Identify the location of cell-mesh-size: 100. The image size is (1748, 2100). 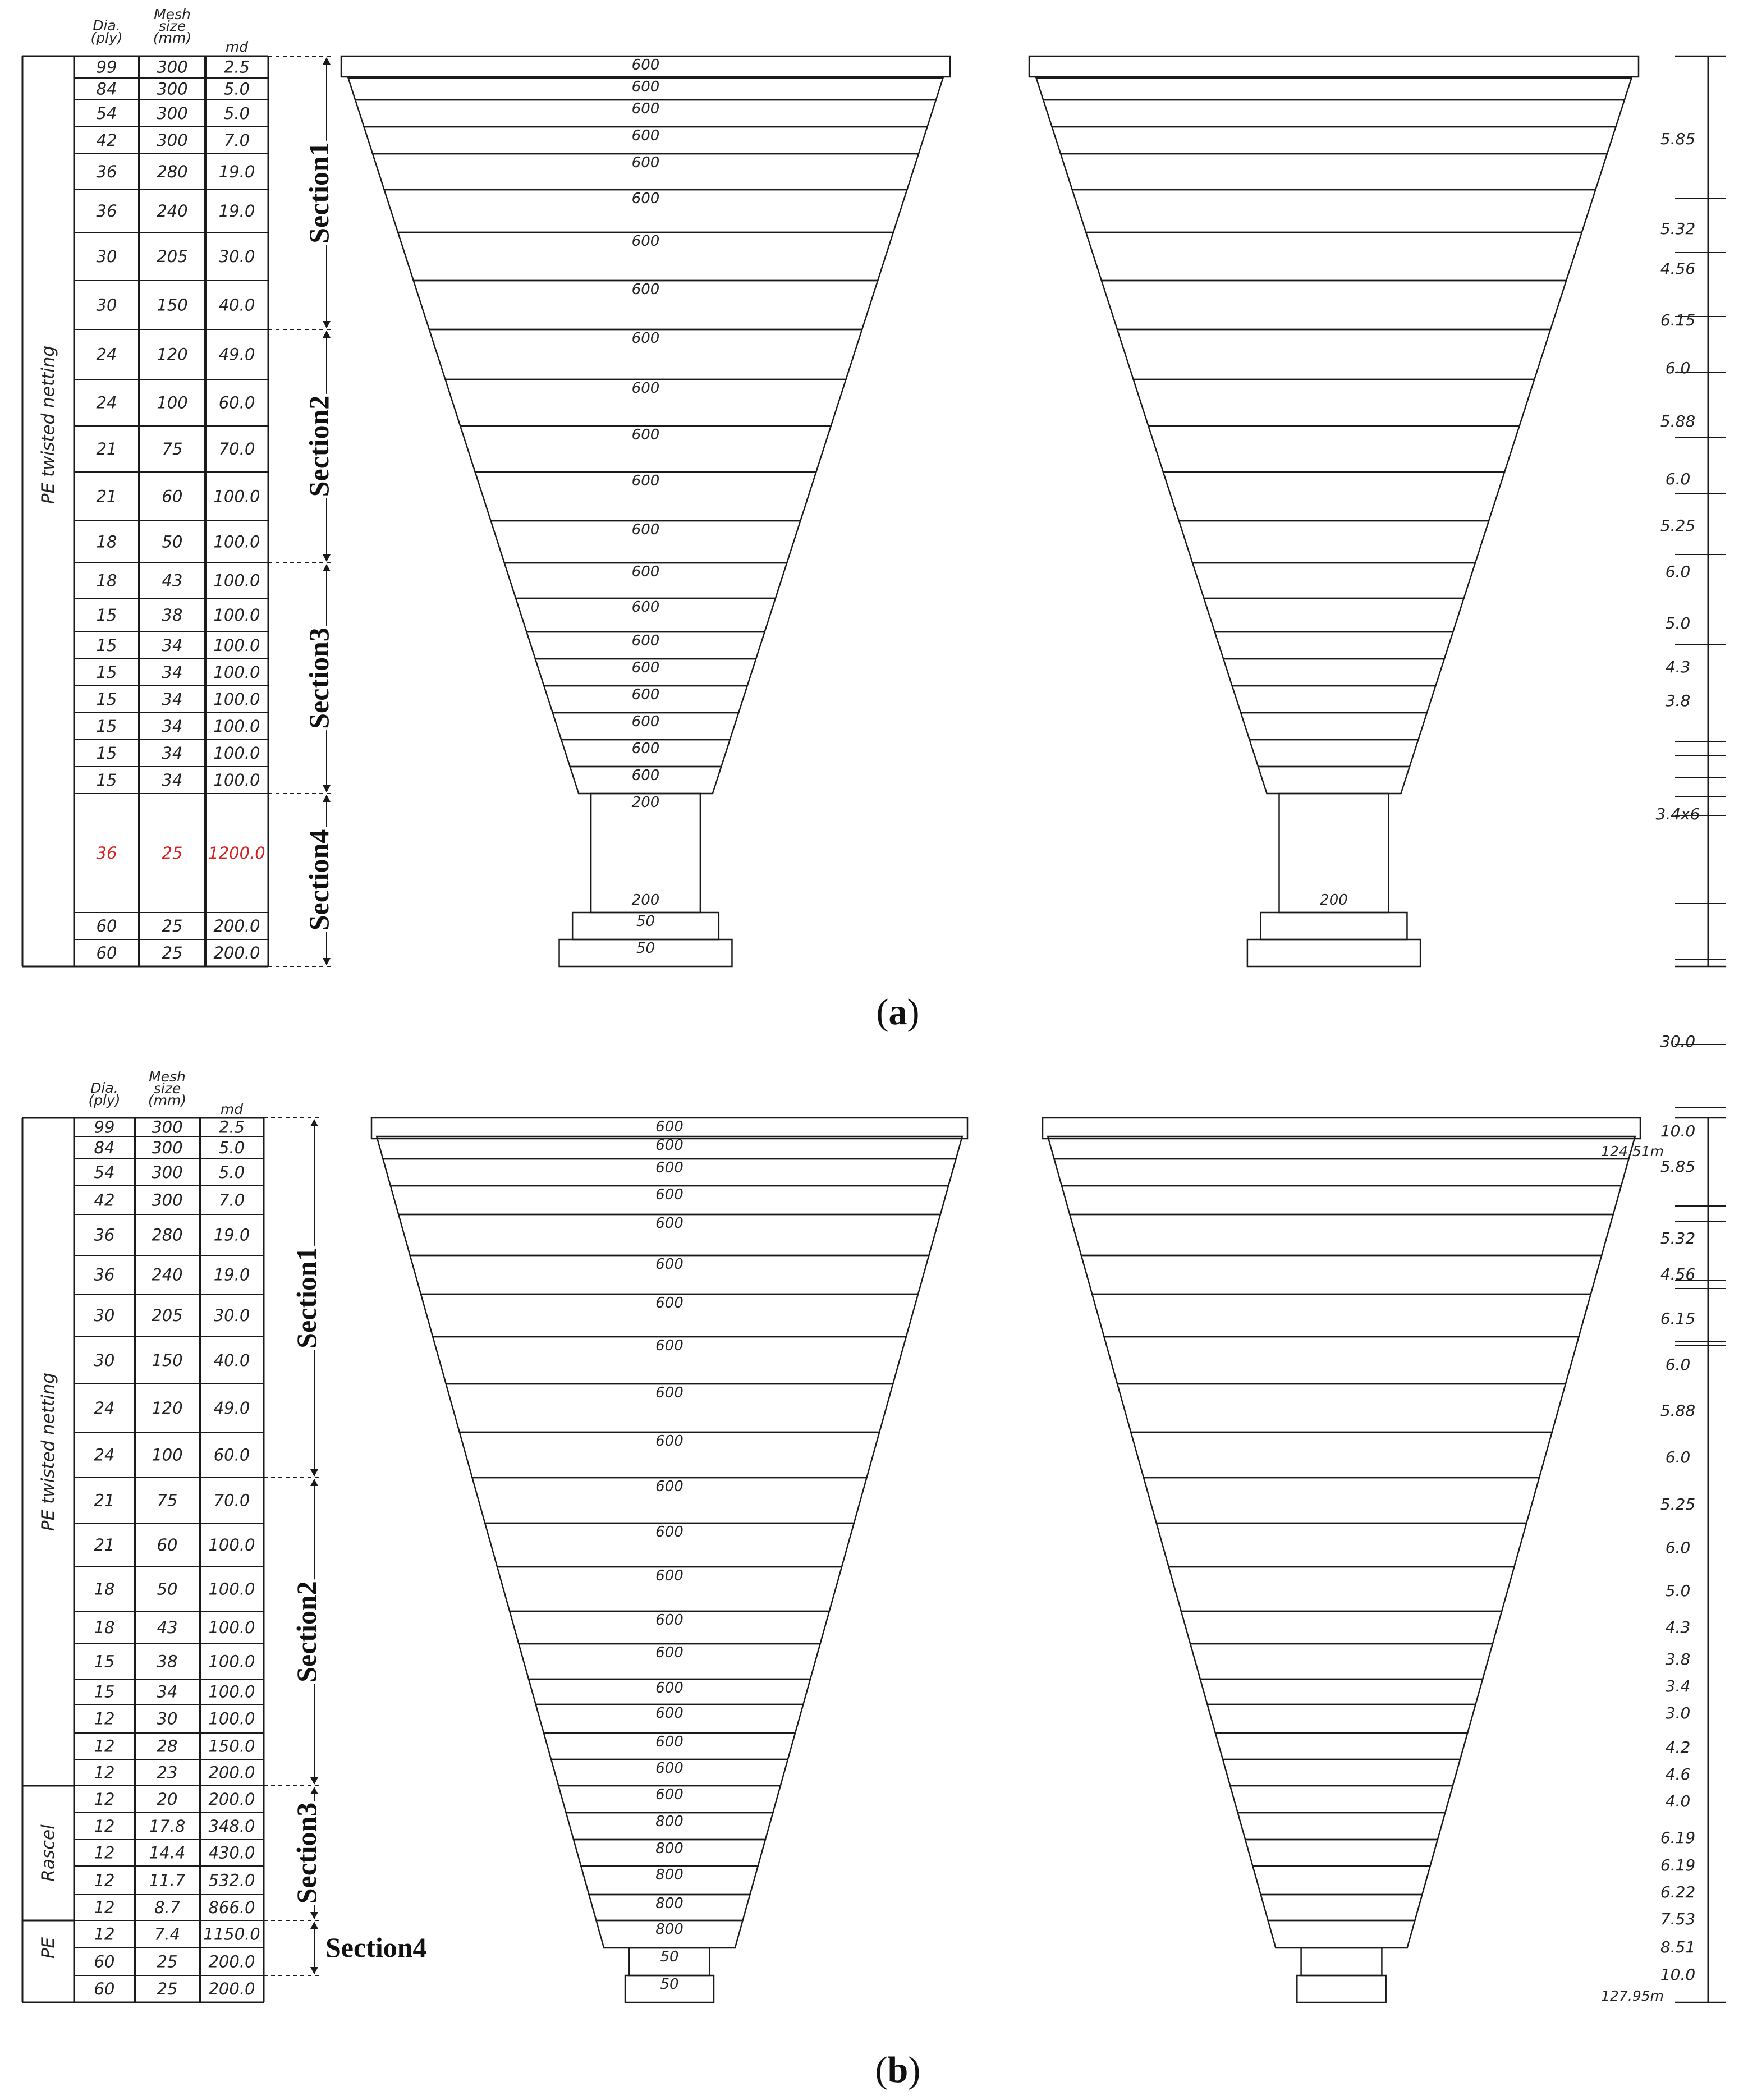
(172, 402).